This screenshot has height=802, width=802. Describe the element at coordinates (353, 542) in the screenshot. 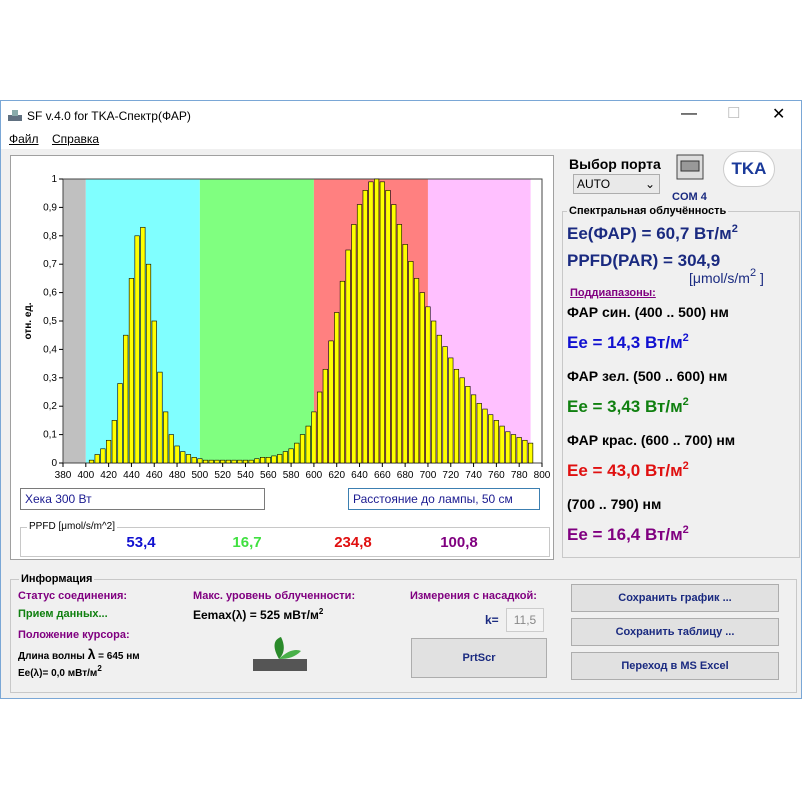

I see `ppfd-value: 234,8` at that location.